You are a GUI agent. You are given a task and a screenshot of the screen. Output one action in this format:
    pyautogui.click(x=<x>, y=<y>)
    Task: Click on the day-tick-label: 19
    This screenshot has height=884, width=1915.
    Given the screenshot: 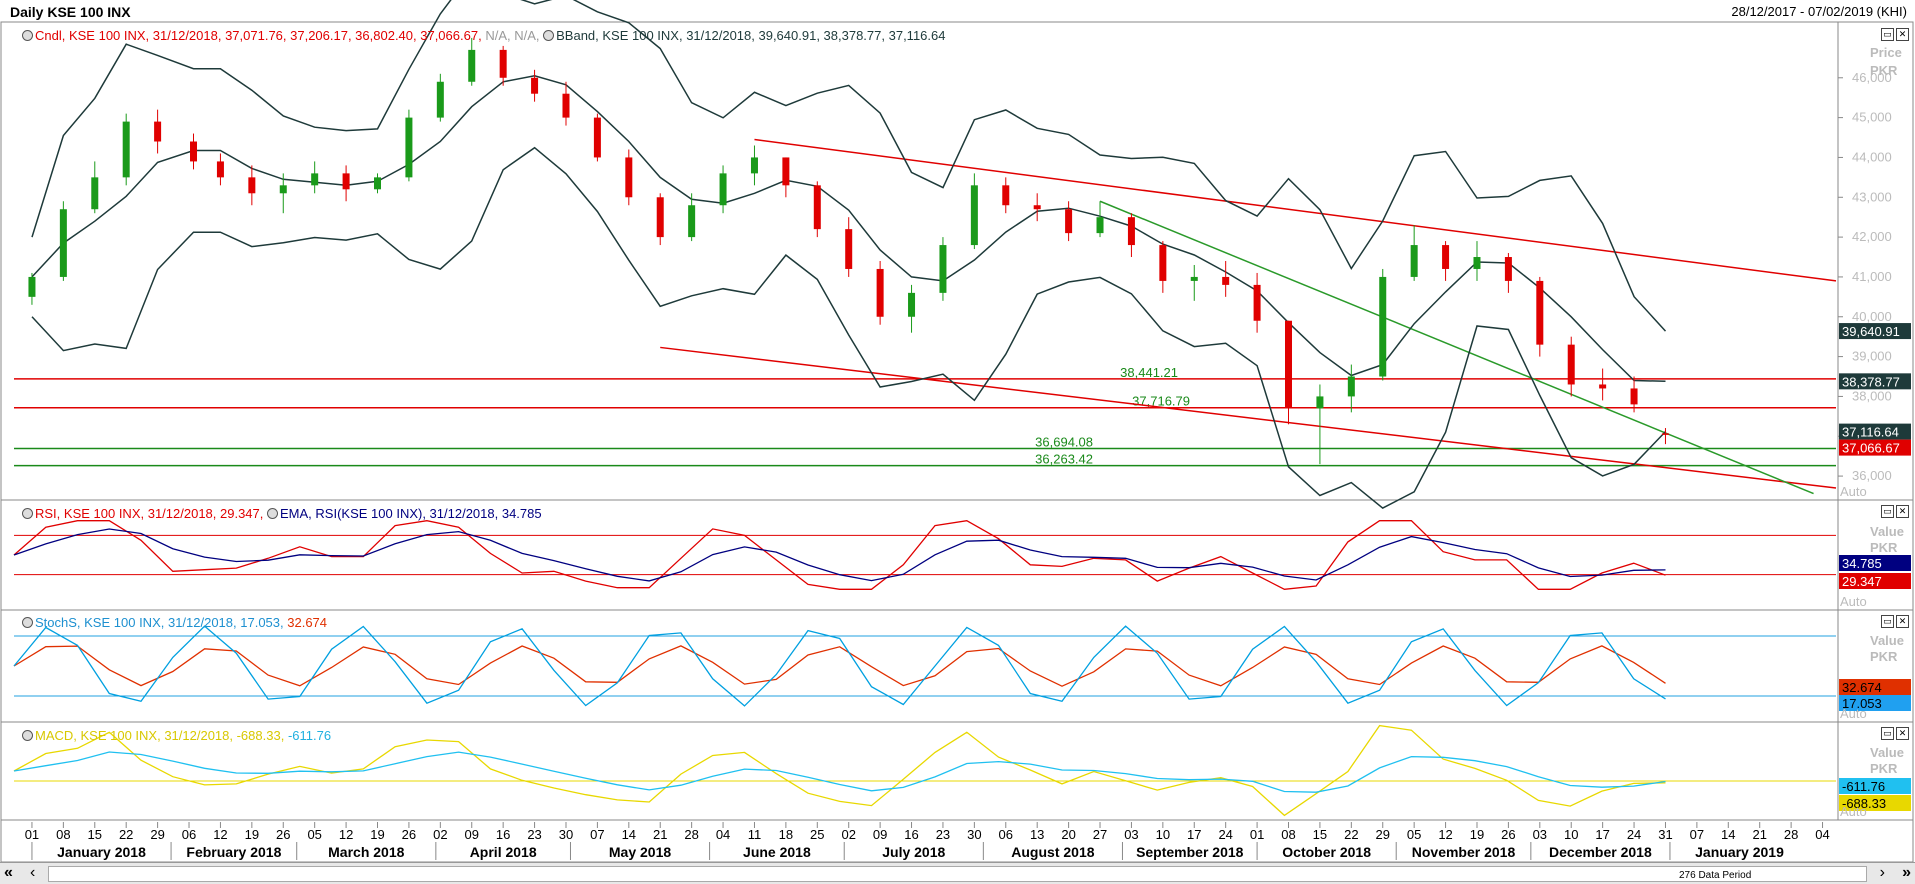 What is the action you would take?
    pyautogui.click(x=1477, y=834)
    